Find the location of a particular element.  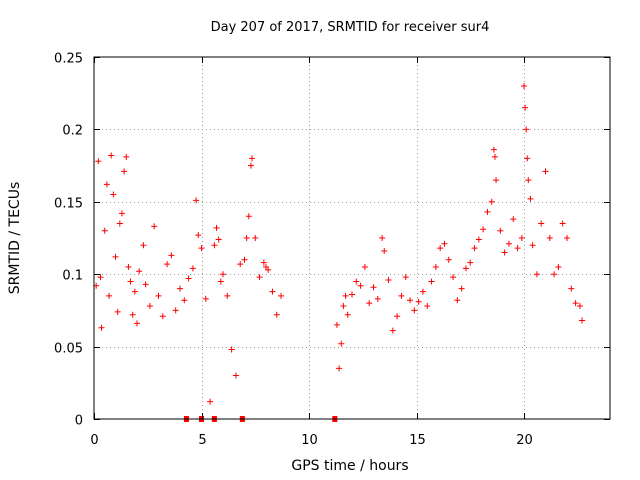

x-tick-label: 0 is located at coordinates (94, 440).